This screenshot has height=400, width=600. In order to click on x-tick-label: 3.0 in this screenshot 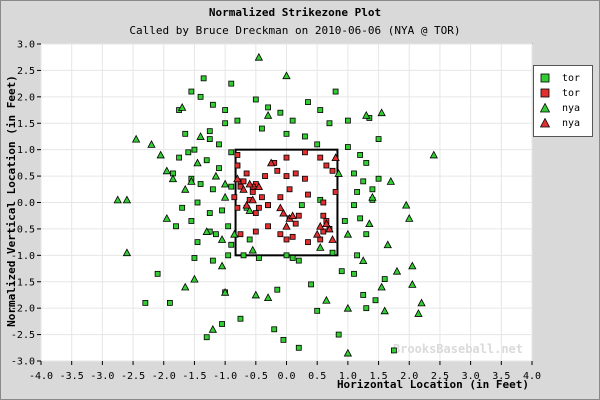, I will do `click(471, 376)`.